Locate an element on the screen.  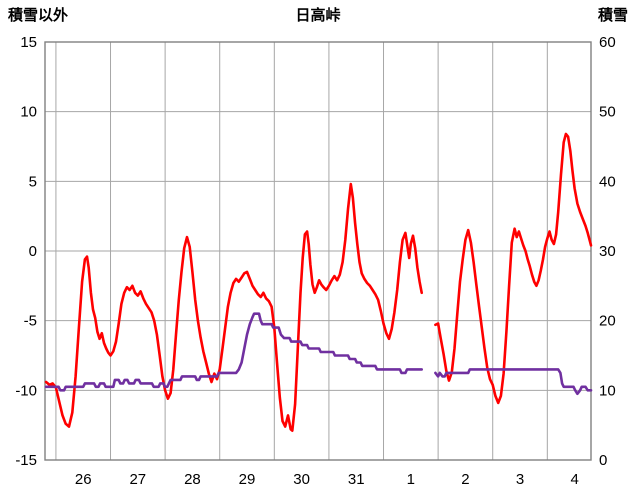
x-tick-label: 31 is located at coordinates (356, 479).